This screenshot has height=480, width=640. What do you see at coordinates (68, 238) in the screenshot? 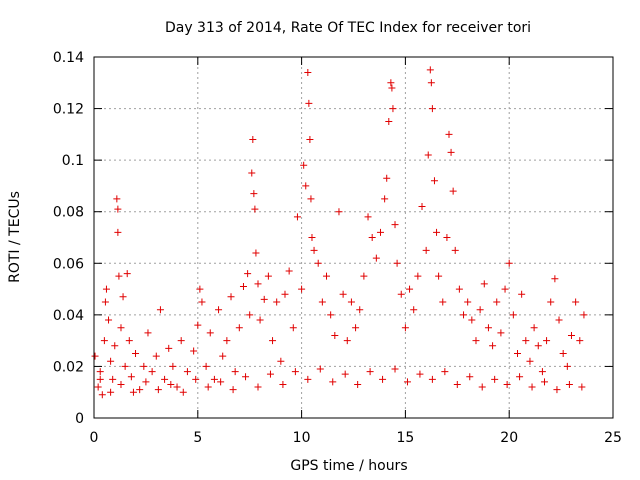
I see `y-tick-labels: 0 0.02 0.04 0.06 0.08 0.1 0.12 0.14` at bounding box center [68, 238].